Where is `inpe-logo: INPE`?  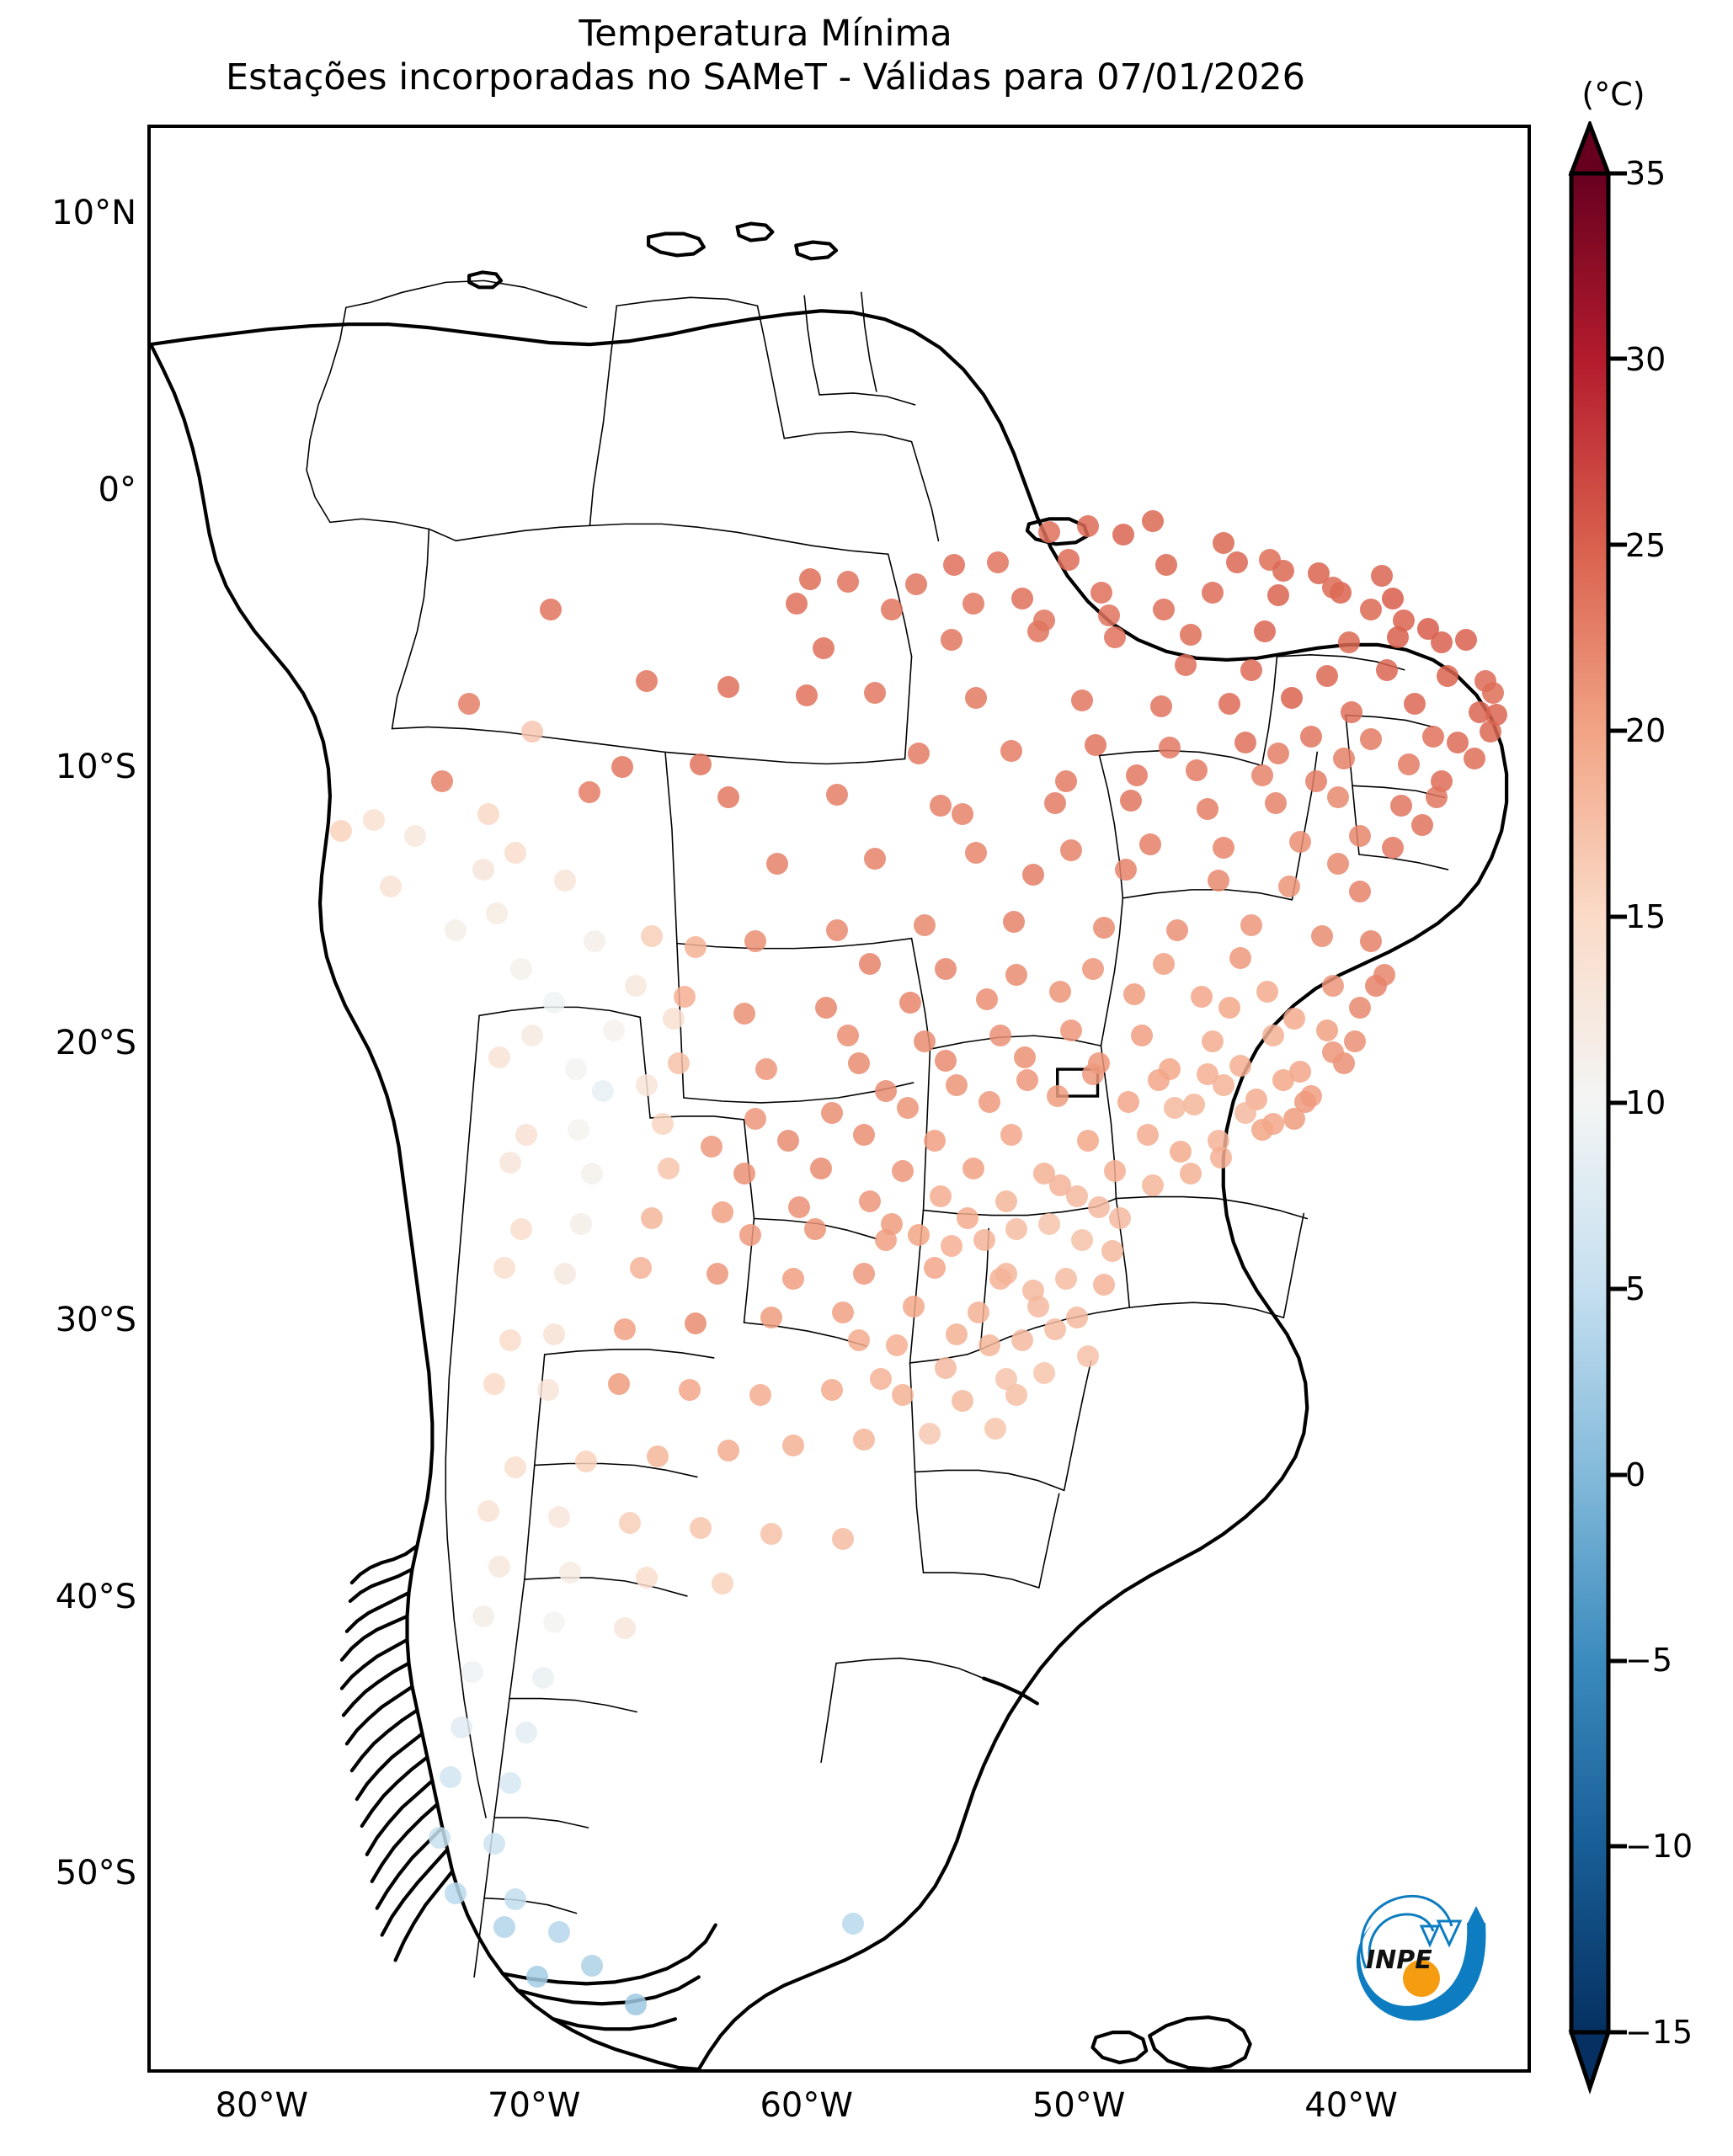
inpe-logo: INPE is located at coordinates (1421, 1958).